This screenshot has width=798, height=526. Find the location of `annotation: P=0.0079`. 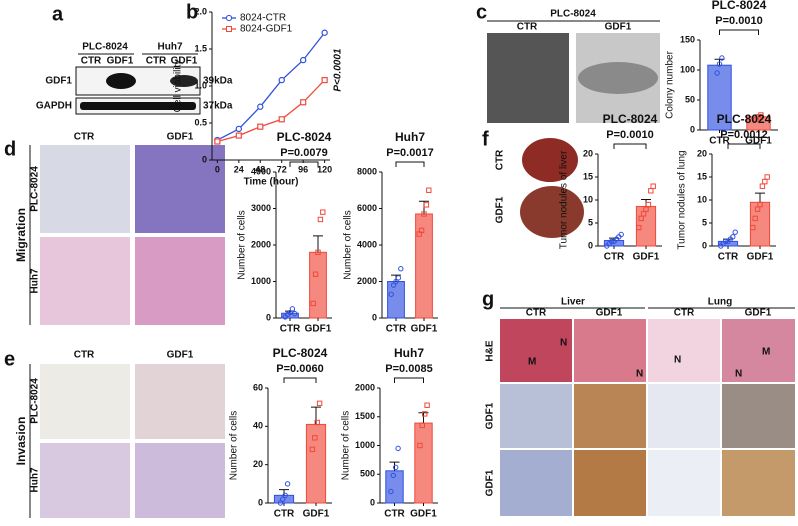

annotation: P=0.0079 is located at coordinates (303, 153).